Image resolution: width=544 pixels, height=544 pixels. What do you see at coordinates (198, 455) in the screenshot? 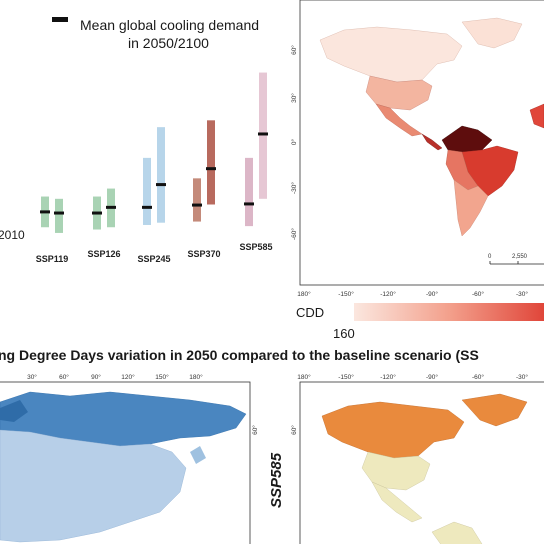
I see `map-japan` at bounding box center [198, 455].